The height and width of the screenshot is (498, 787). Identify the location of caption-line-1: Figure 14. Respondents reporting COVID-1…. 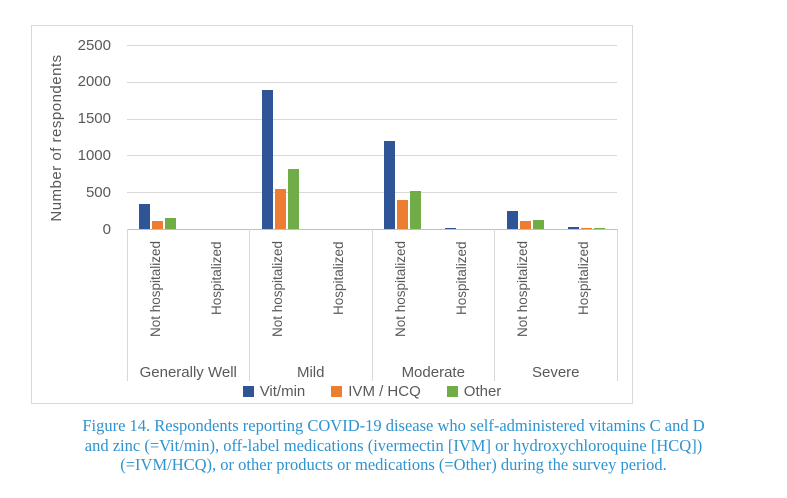
(393, 425).